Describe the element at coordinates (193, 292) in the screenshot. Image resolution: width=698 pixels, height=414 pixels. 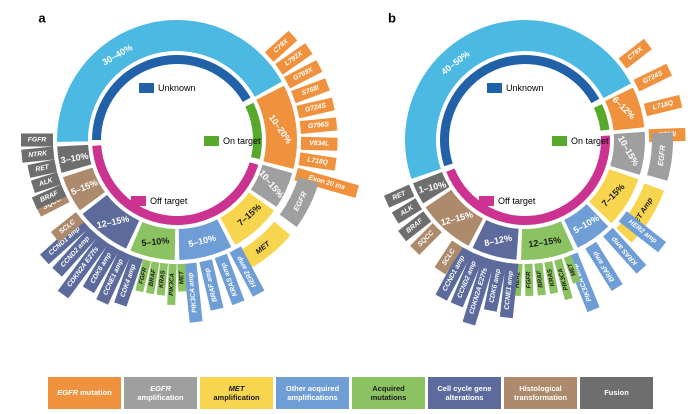
I see `ribbon-a-pik3ca-amp` at that location.